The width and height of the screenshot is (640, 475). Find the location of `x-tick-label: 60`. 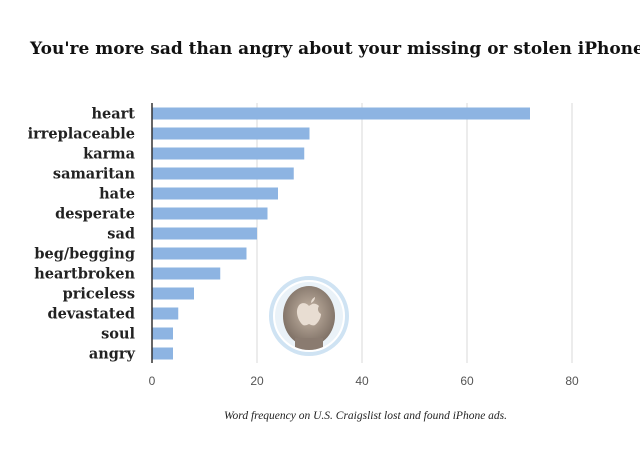

x-tick-label: 60 is located at coordinates (467, 381).